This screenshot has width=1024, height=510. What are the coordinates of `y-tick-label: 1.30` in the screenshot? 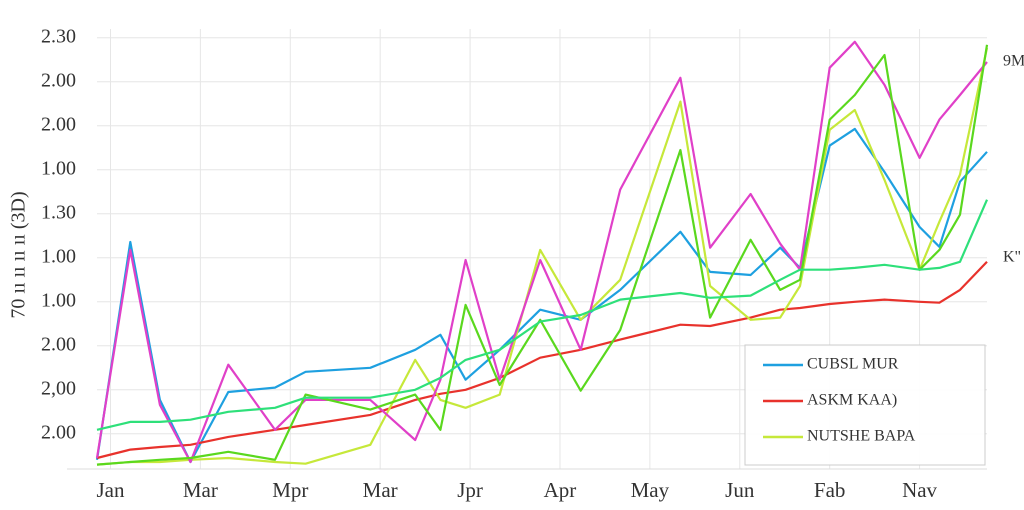 It's located at (58, 212).